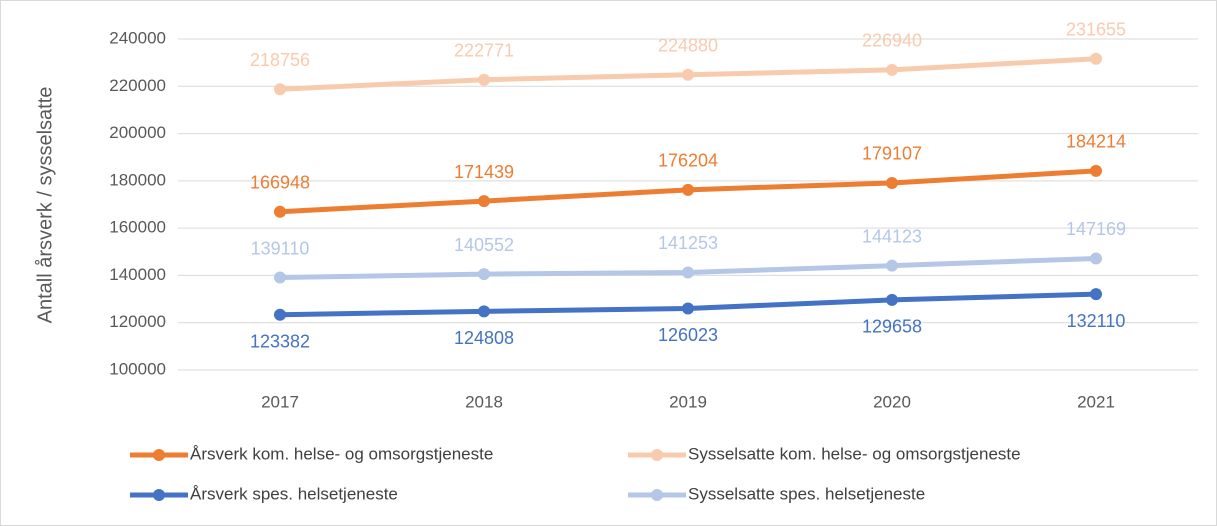 The height and width of the screenshot is (526, 1217). I want to click on data-label: 132110, so click(1096, 321).